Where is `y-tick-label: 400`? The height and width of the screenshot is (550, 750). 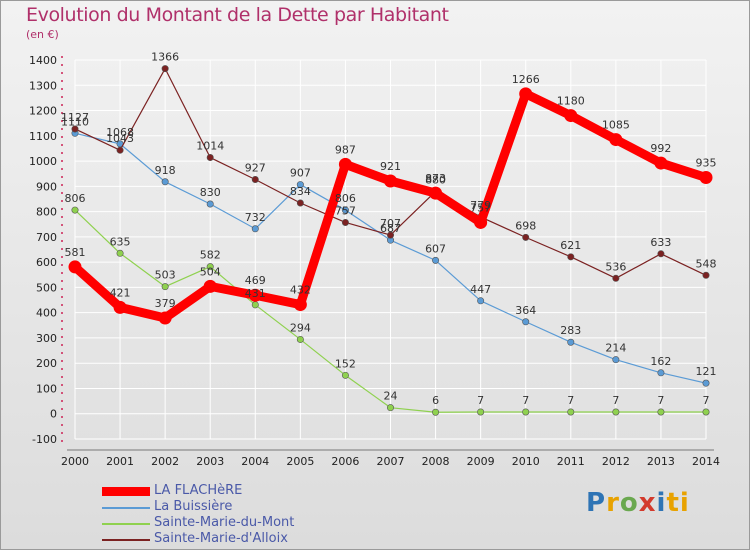
y-tick-label: 400 is located at coordinates (46, 313).